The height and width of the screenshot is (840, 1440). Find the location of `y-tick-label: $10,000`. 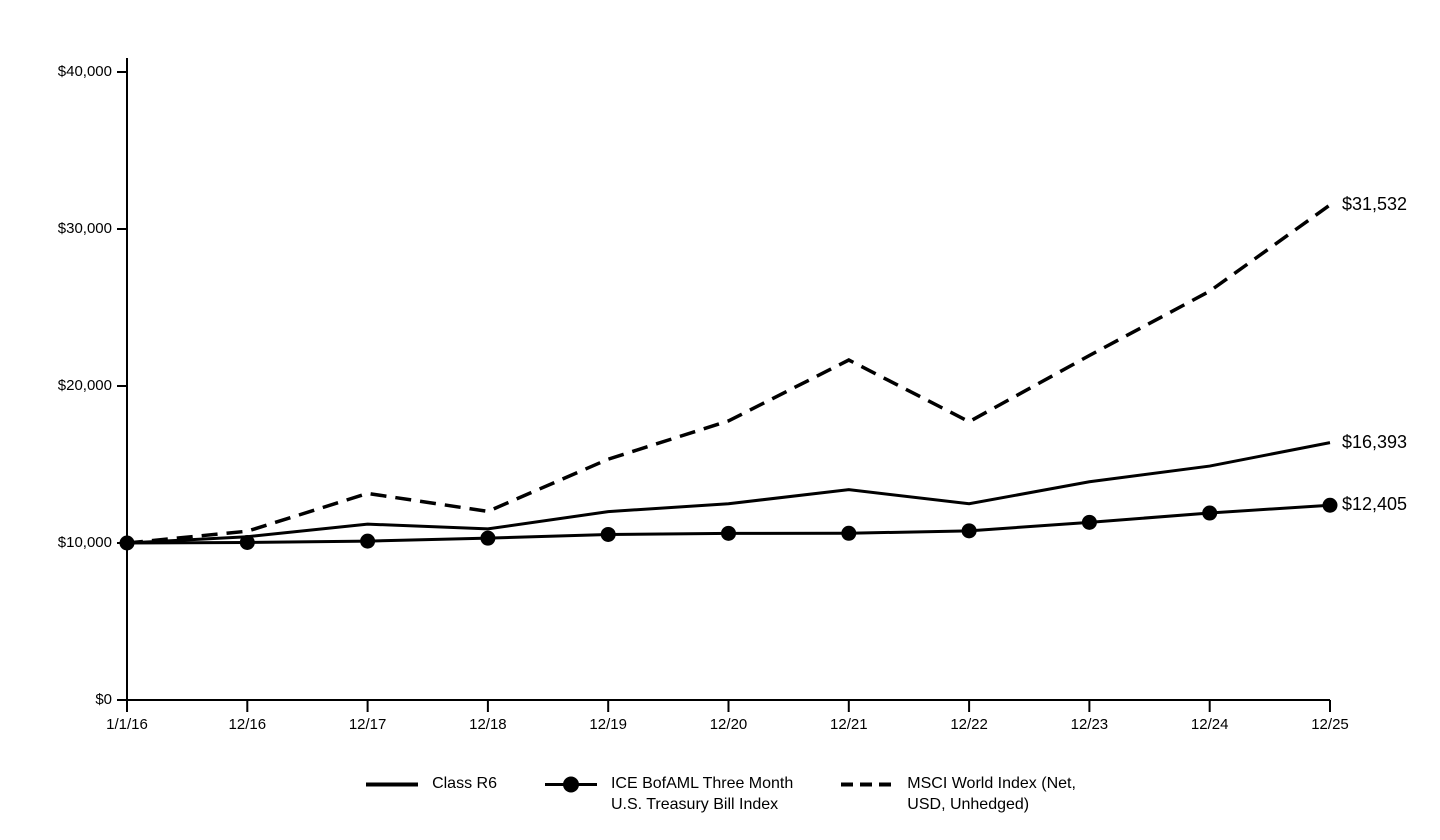

y-tick-label: $10,000 is located at coordinates (84, 542).